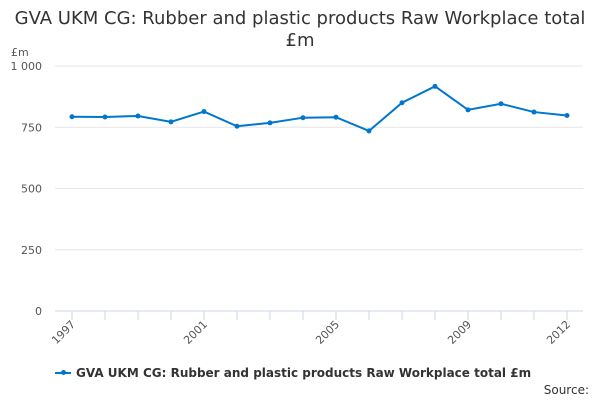 The image size is (600, 400). Describe the element at coordinates (20, 52) in the screenshot. I see `y-axis-label: £m` at that location.